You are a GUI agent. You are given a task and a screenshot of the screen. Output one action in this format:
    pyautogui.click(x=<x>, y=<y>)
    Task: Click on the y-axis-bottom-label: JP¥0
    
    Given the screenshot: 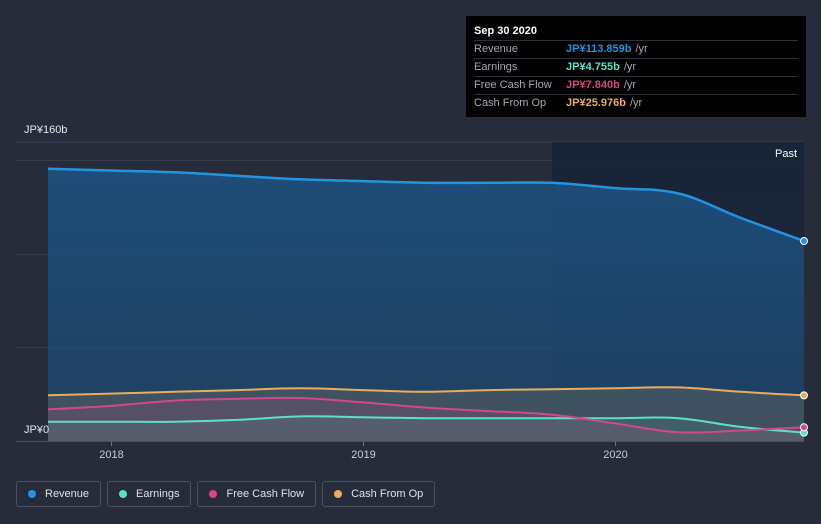 What is the action you would take?
    pyautogui.click(x=36, y=430)
    